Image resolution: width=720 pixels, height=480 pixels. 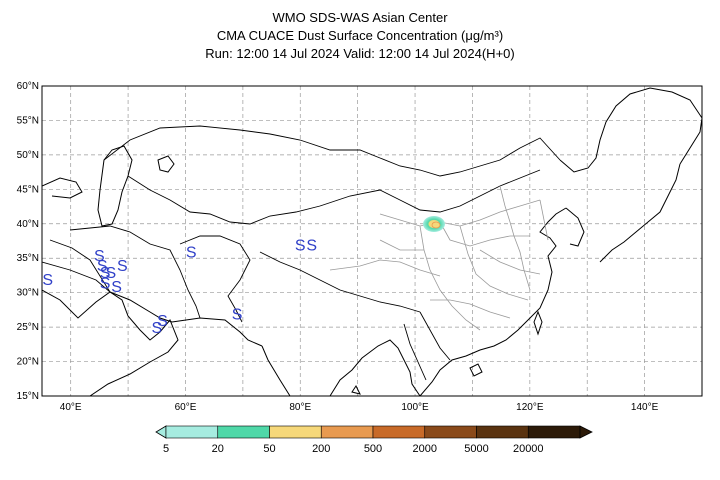 What do you see at coordinates (300, 407) in the screenshot?
I see `lon-label: 80°E` at bounding box center [300, 407].